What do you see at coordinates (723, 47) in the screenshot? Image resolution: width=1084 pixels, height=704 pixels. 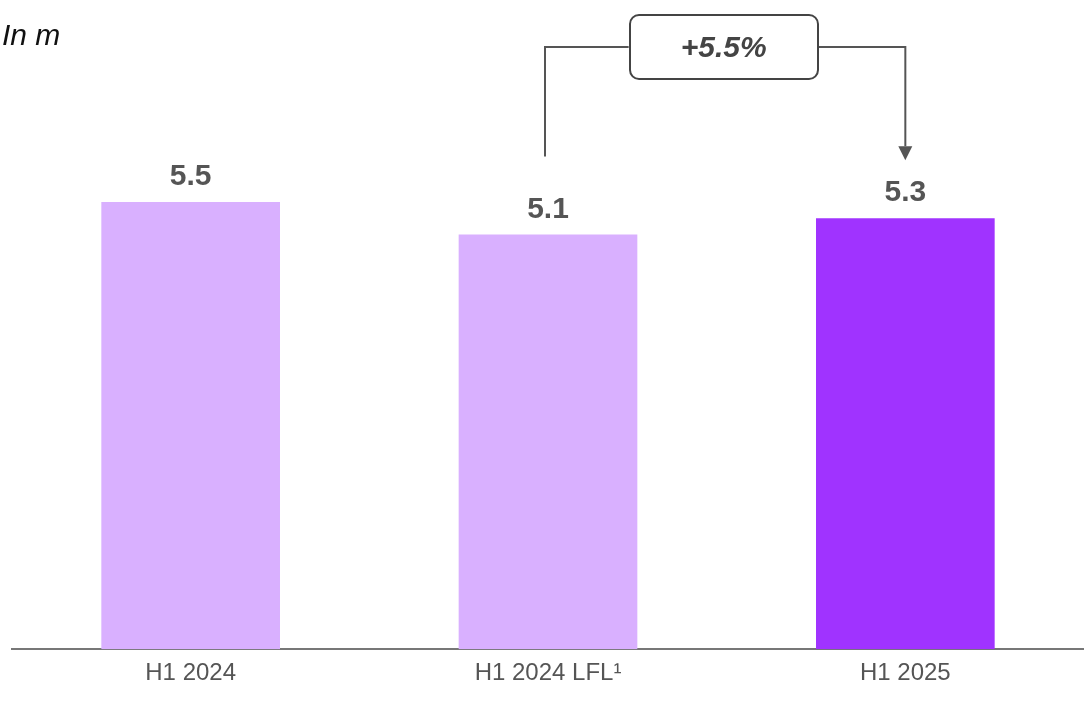 I see `text: +5.5%` at bounding box center [723, 47].